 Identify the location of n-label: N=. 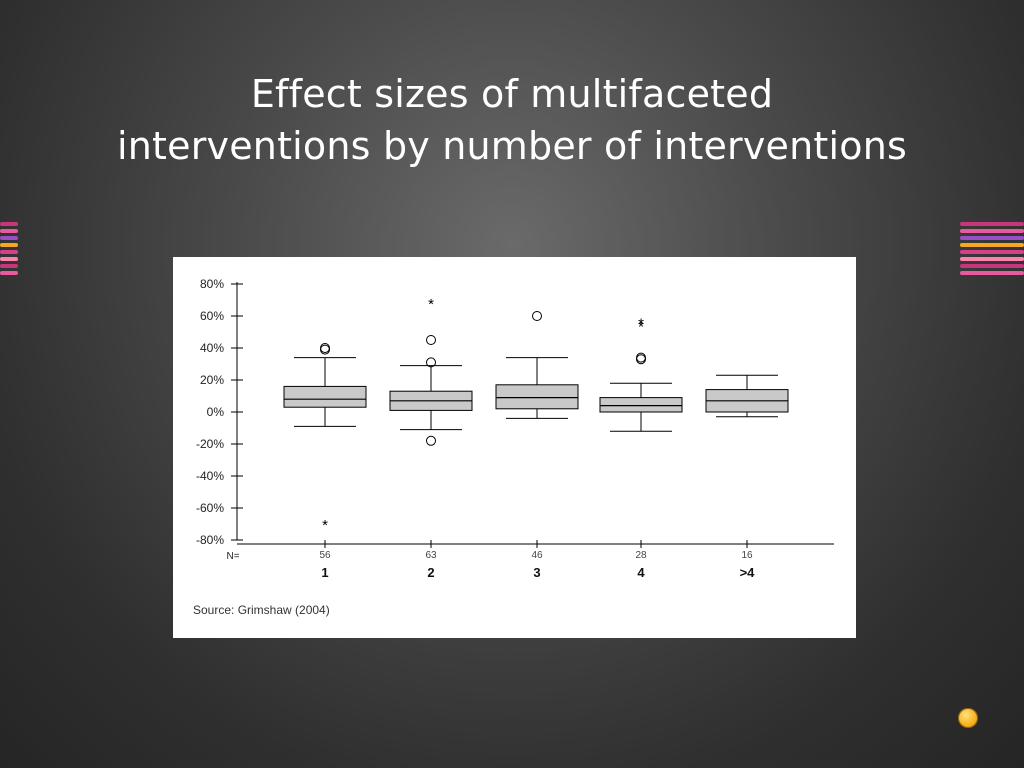
(232, 556).